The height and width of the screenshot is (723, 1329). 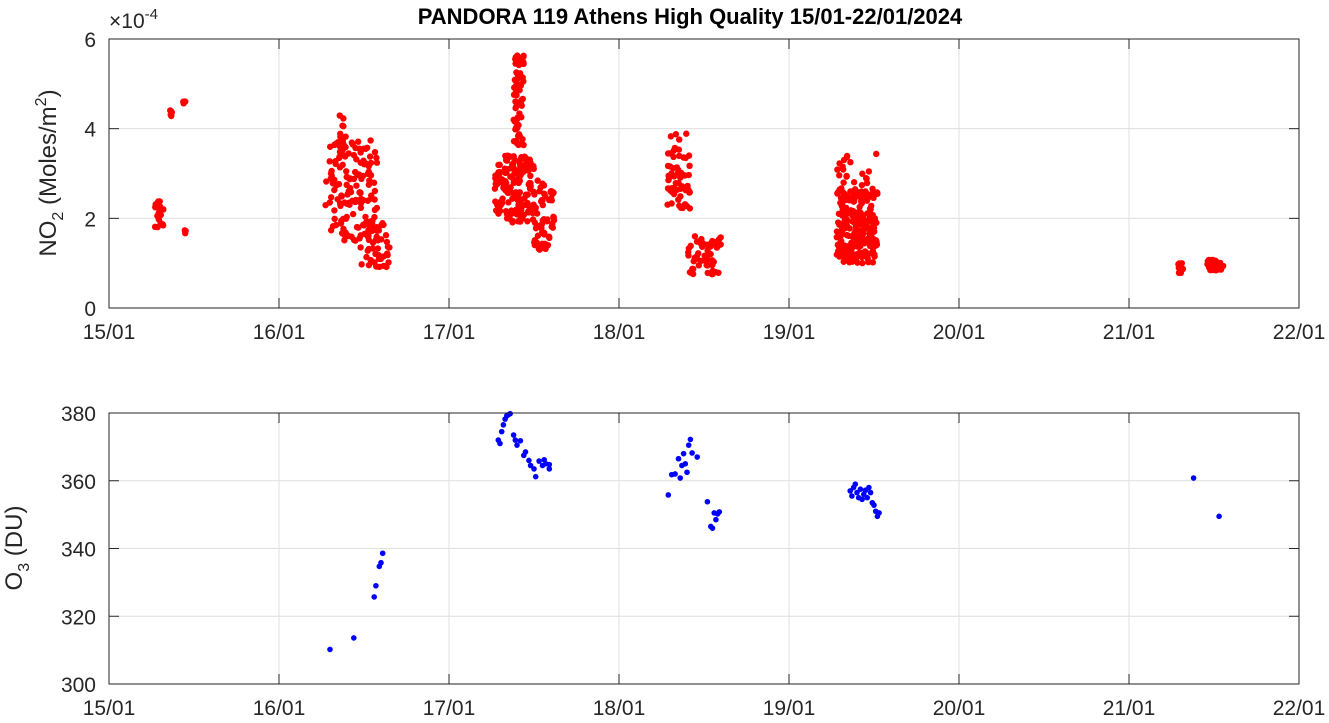 I want to click on no2-ylabel-main: NO, so click(x=48, y=239).